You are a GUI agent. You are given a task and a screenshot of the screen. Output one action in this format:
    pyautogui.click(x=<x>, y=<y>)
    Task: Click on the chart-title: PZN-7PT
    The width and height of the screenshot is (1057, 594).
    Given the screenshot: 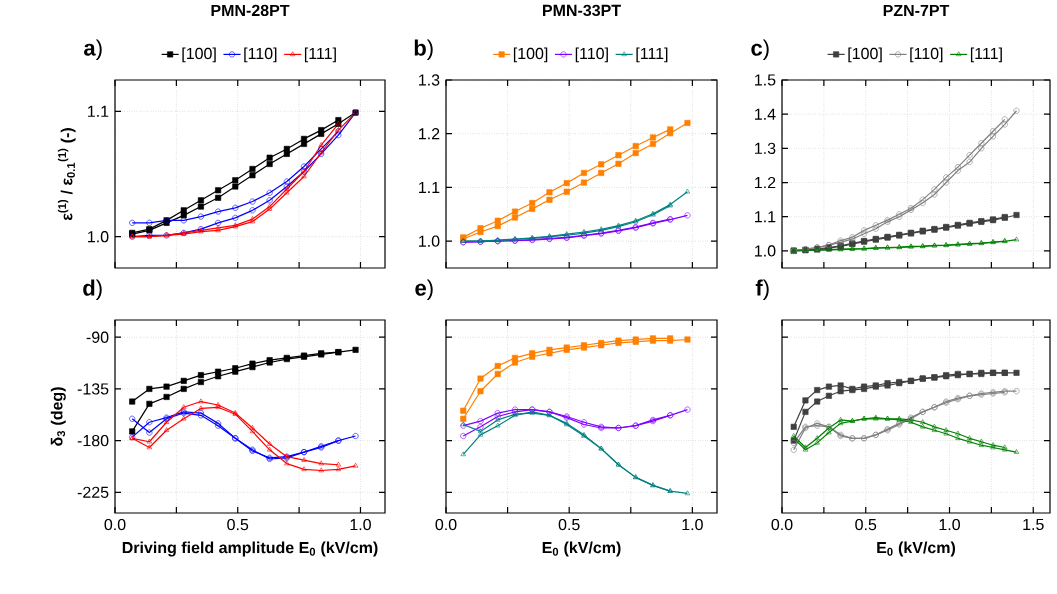 What is the action you would take?
    pyautogui.click(x=916, y=11)
    